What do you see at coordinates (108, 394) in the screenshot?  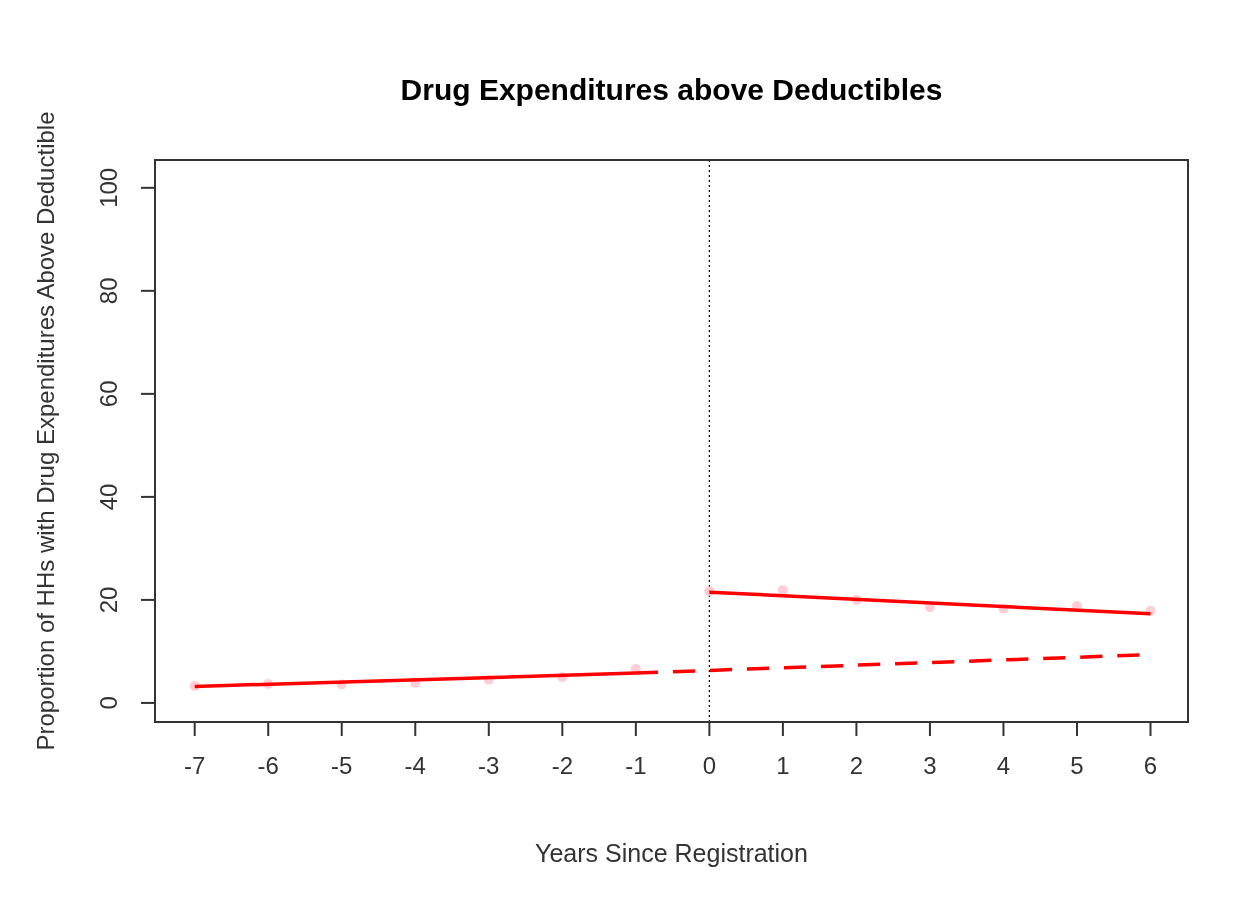 I see `y-tick-label: 60` at bounding box center [108, 394].